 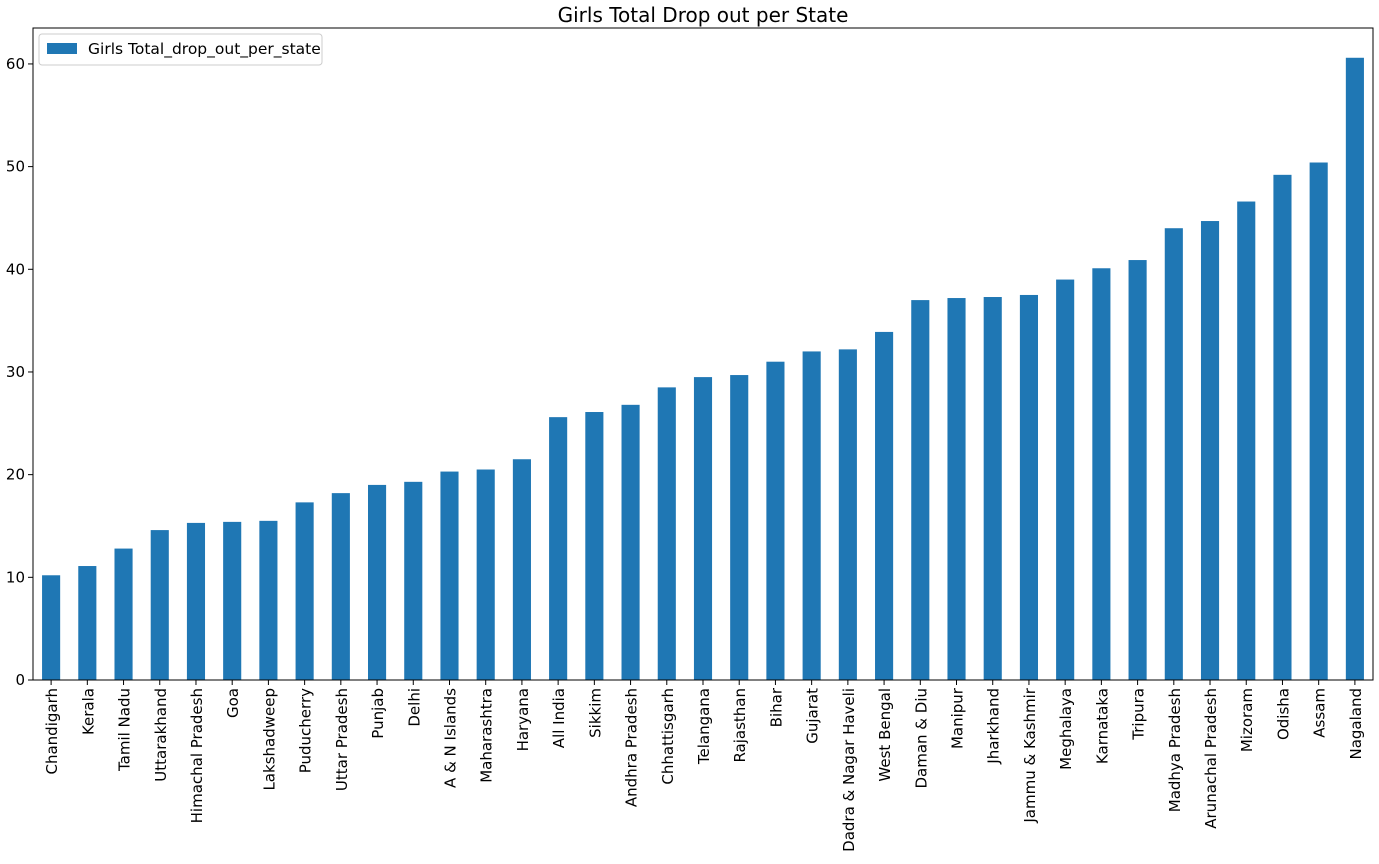 I want to click on legend-box, so click(x=180, y=49).